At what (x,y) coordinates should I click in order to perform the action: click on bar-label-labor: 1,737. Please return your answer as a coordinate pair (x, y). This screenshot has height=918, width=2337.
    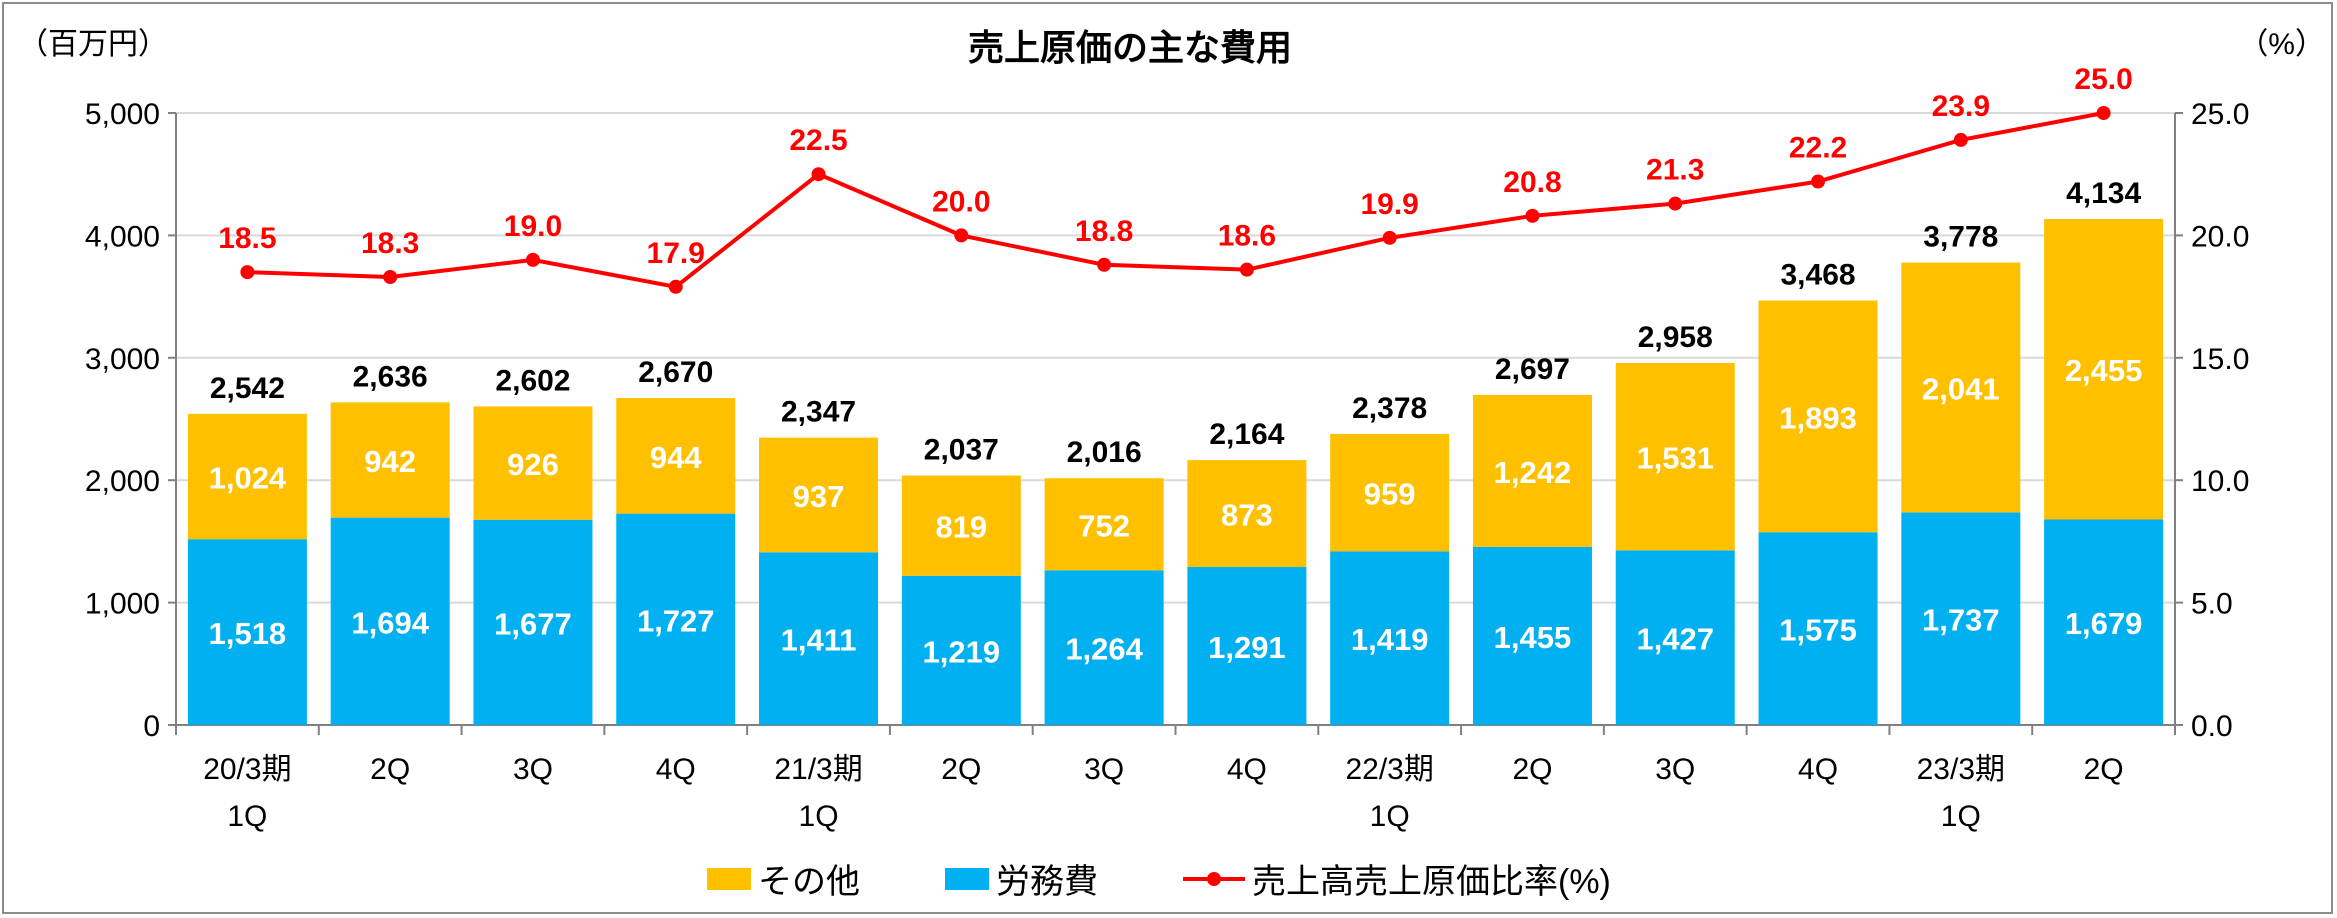
    Looking at the image, I should click on (1961, 620).